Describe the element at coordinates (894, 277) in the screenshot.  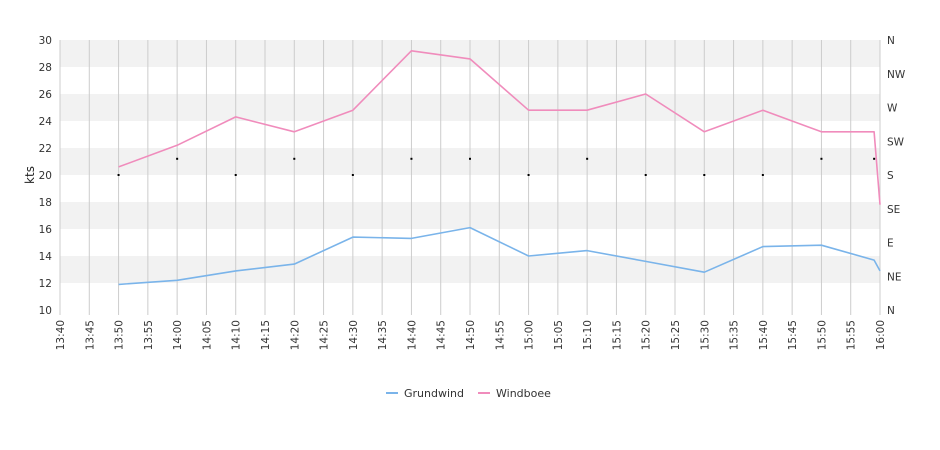
I see `direction-tick-label: NE` at that location.